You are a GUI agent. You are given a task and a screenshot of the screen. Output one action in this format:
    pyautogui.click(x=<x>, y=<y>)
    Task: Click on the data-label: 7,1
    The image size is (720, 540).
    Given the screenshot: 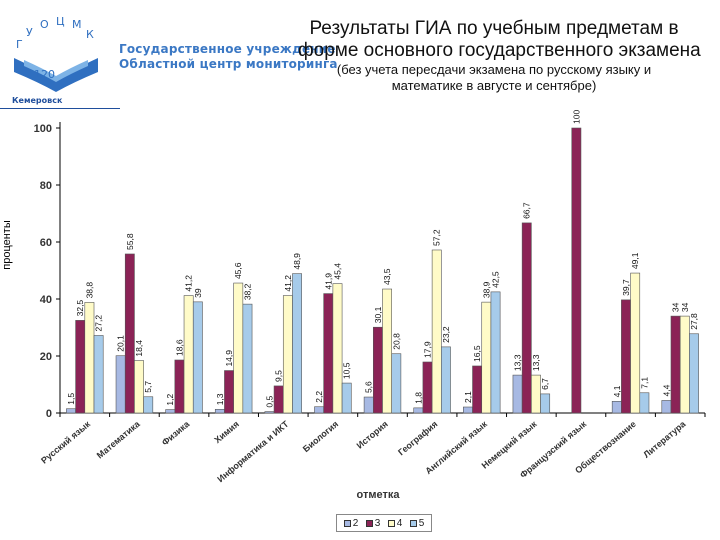 What is the action you would take?
    pyautogui.click(x=644, y=383)
    